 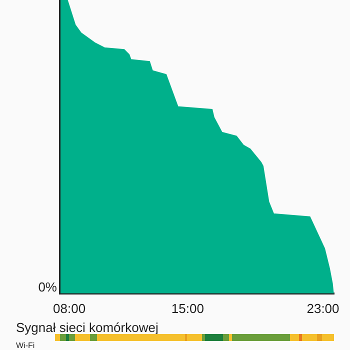 I want to click on x-tick-label: 08:00, so click(x=69, y=308).